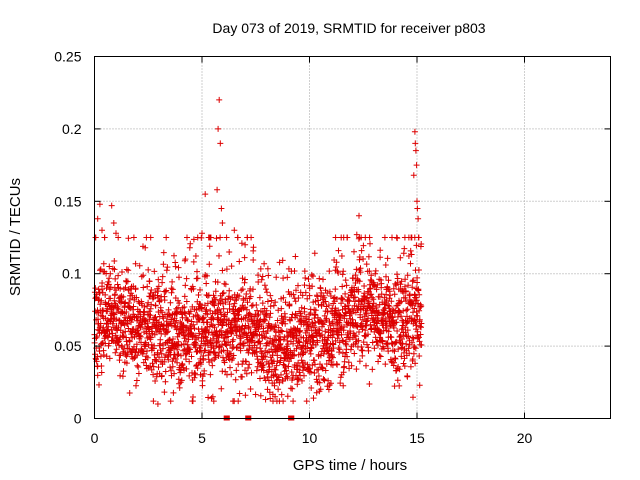 Image resolution: width=640 pixels, height=480 pixels. I want to click on y-tick-label: 0, so click(78, 419).